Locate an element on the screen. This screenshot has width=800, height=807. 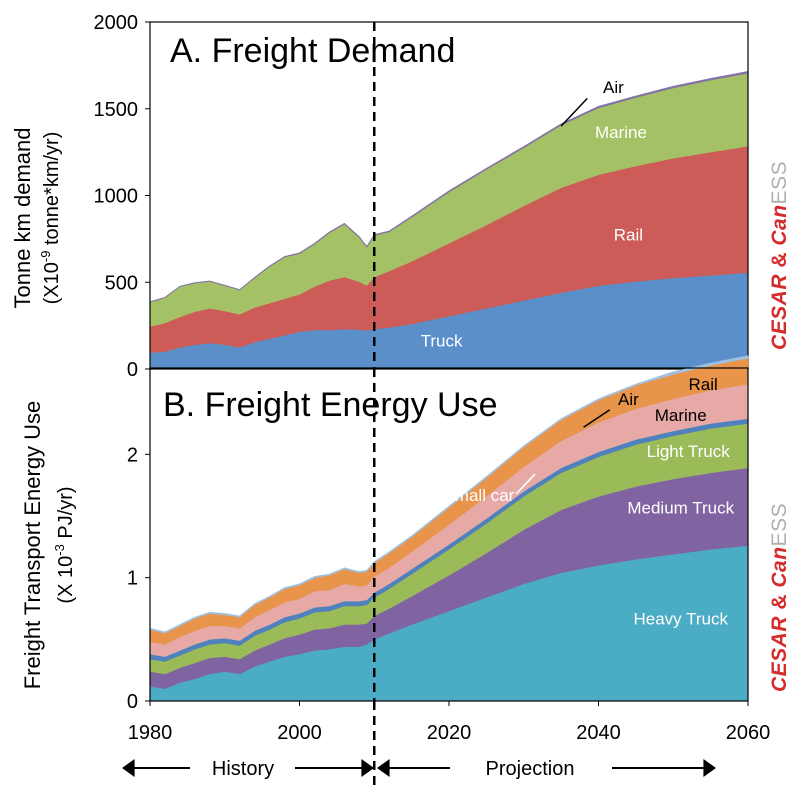
series-label: Truck is located at coordinates (442, 340).